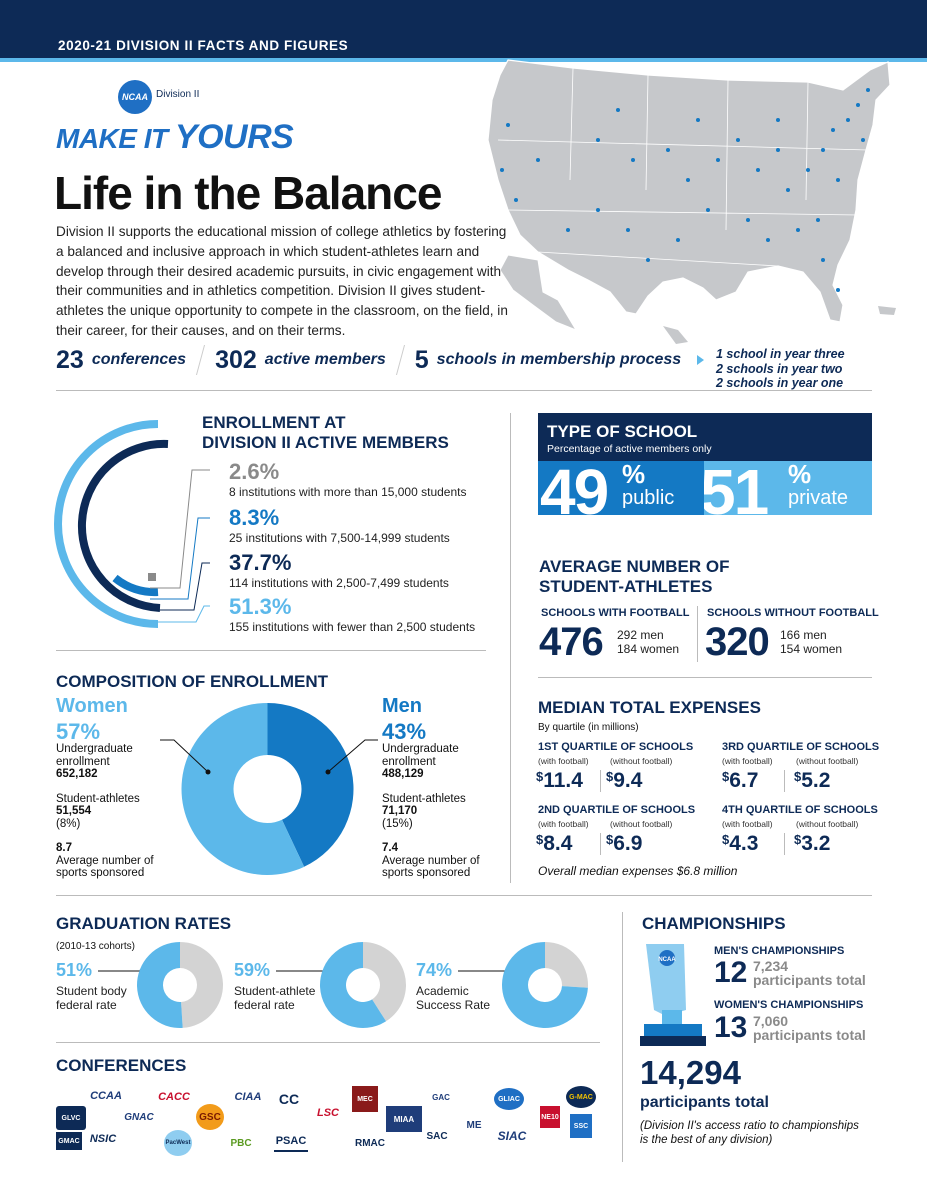  What do you see at coordinates (512, 1136) in the screenshot?
I see `conference-logo: SIAC` at bounding box center [512, 1136].